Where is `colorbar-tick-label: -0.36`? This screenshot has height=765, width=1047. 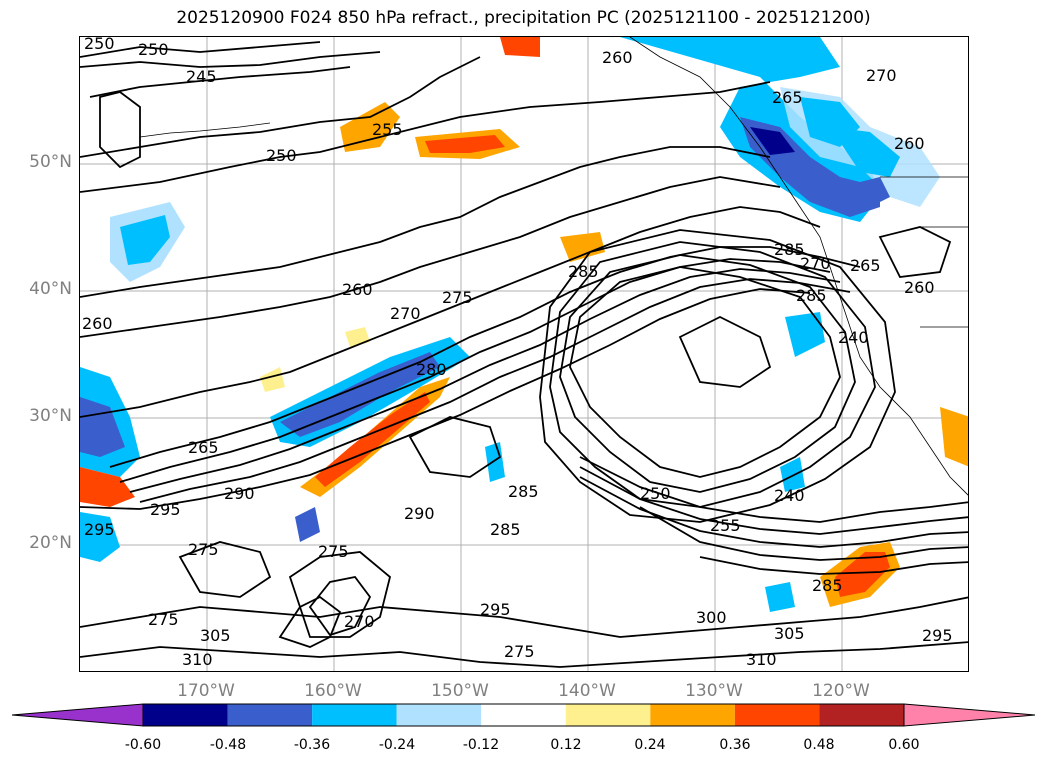 colorbar-tick-label: -0.36 is located at coordinates (312, 745).